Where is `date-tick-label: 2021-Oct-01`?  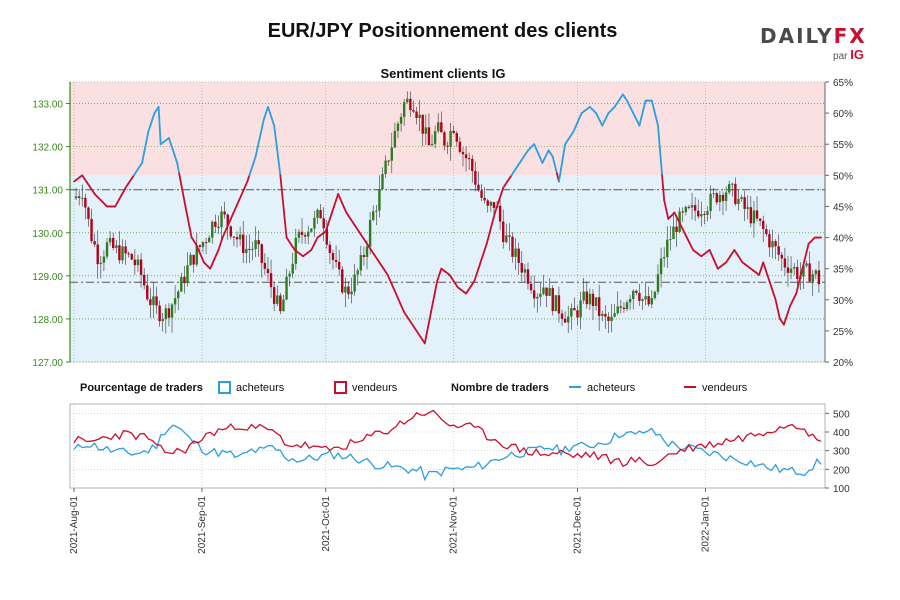 date-tick-label: 2021-Oct-01 is located at coordinates (326, 524).